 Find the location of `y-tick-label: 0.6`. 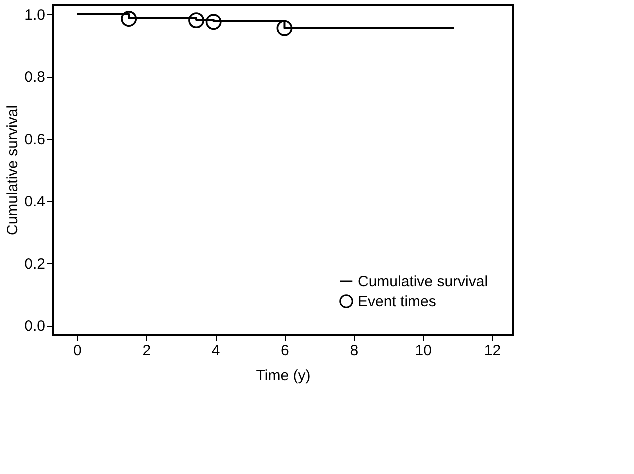

y-tick-label: 0.6 is located at coordinates (35, 139).